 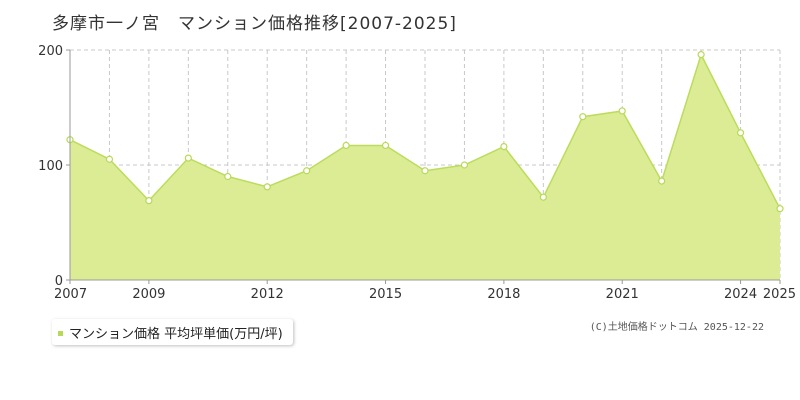 What do you see at coordinates (59, 281) in the screenshot?
I see `y-tick-label: 0` at bounding box center [59, 281].